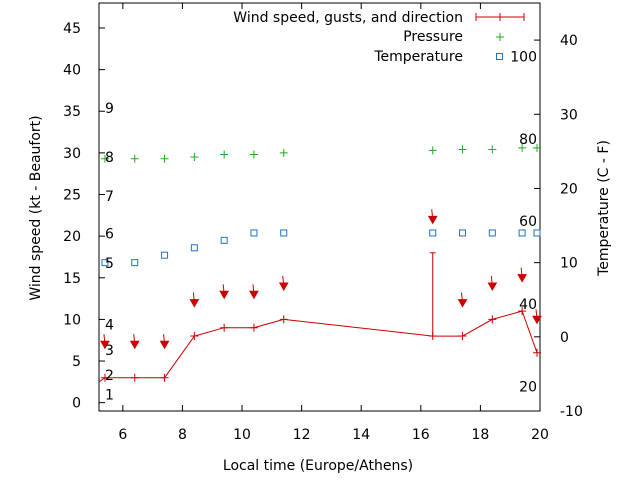 Image resolution: width=640 pixels, height=480 pixels. Describe the element at coordinates (109, 235) in the screenshot. I see `beaufort-label: 6` at that location.